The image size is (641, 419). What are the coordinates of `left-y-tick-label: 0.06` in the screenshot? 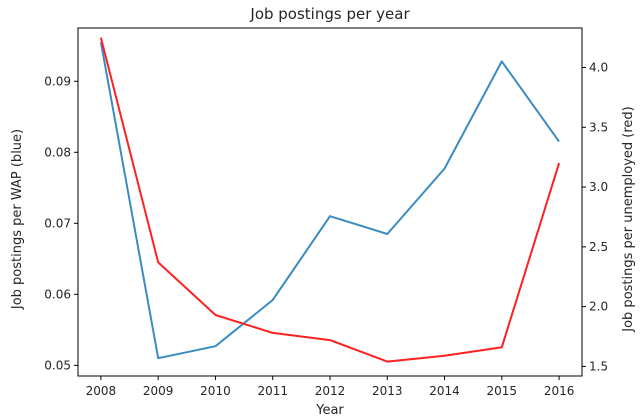 It's located at (57, 294).